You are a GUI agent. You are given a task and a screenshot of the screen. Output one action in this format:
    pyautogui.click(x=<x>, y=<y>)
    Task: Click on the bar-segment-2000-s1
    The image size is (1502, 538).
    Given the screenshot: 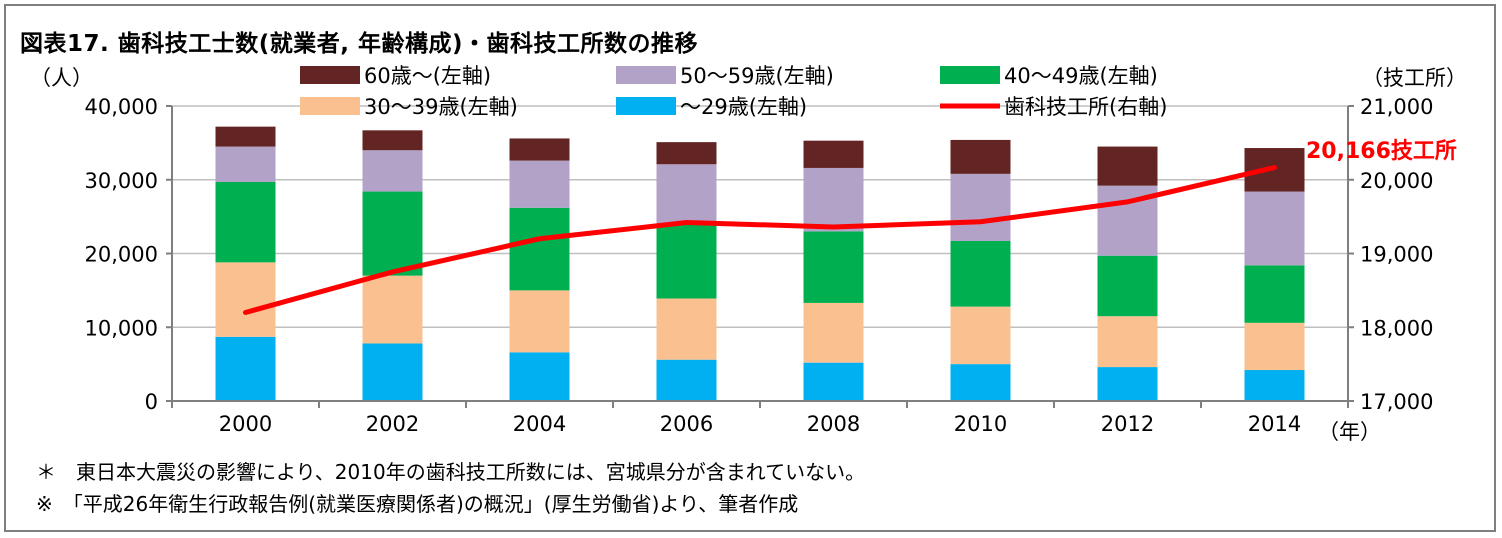 What is the action you would take?
    pyautogui.click(x=245, y=299)
    